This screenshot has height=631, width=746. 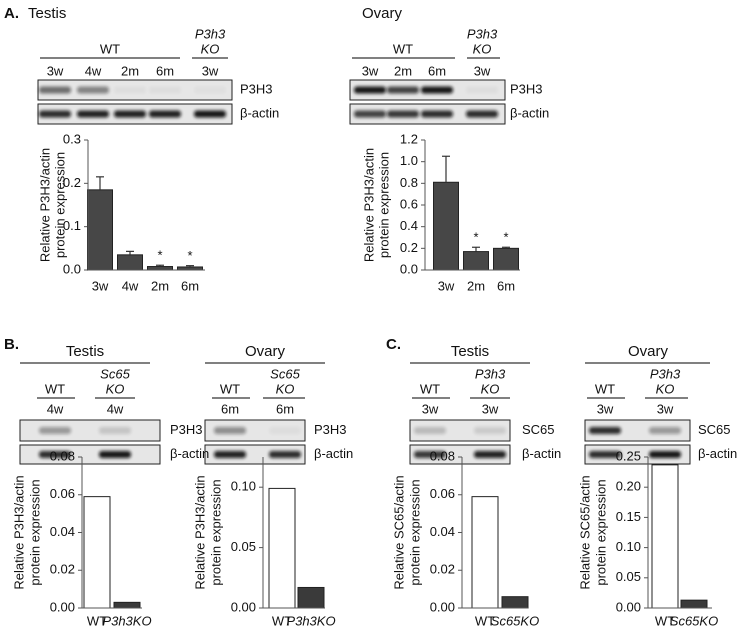 What do you see at coordinates (409, 225) in the screenshot?
I see `y-tick-label: 0.4` at bounding box center [409, 225].